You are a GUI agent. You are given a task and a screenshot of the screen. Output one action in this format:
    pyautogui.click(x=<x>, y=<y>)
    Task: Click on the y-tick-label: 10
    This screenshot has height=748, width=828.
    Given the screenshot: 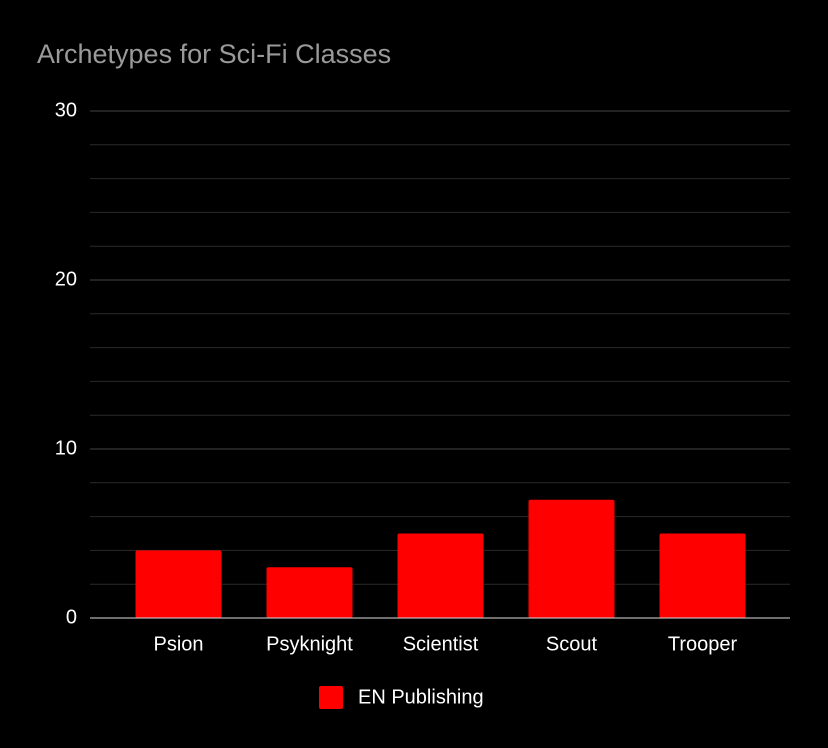 What is the action you would take?
    pyautogui.click(x=66, y=448)
    